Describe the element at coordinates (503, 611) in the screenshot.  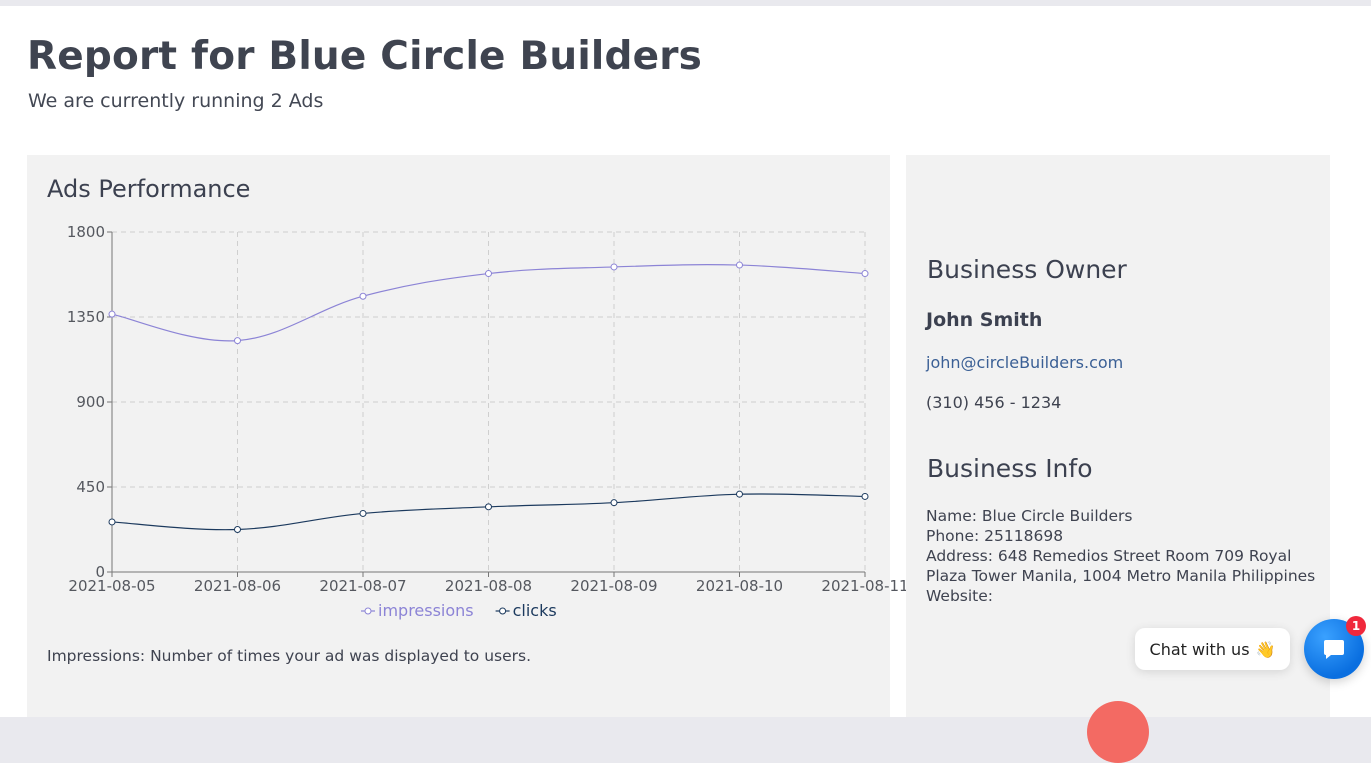
I see `legend-marker-clicks` at that location.